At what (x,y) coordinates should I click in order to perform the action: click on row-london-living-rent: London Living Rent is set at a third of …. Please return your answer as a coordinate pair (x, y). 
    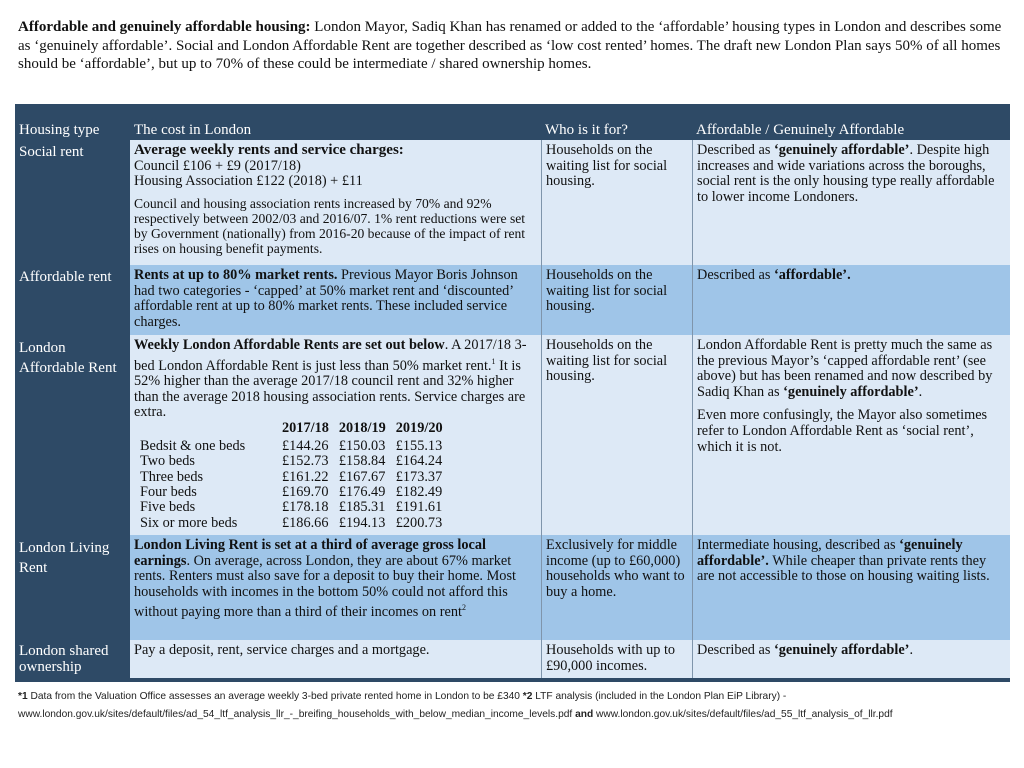
    Looking at the image, I should click on (570, 587).